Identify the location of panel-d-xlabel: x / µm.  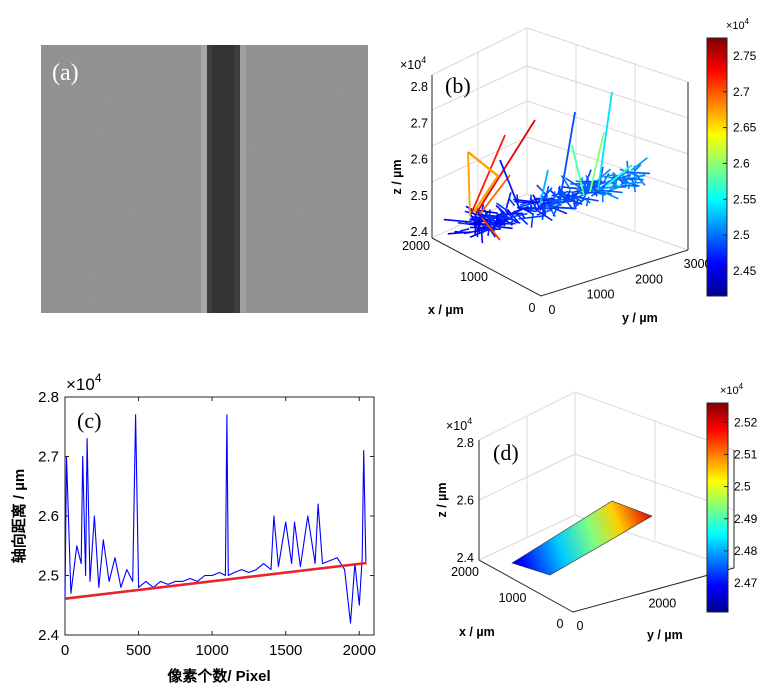
(477, 632).